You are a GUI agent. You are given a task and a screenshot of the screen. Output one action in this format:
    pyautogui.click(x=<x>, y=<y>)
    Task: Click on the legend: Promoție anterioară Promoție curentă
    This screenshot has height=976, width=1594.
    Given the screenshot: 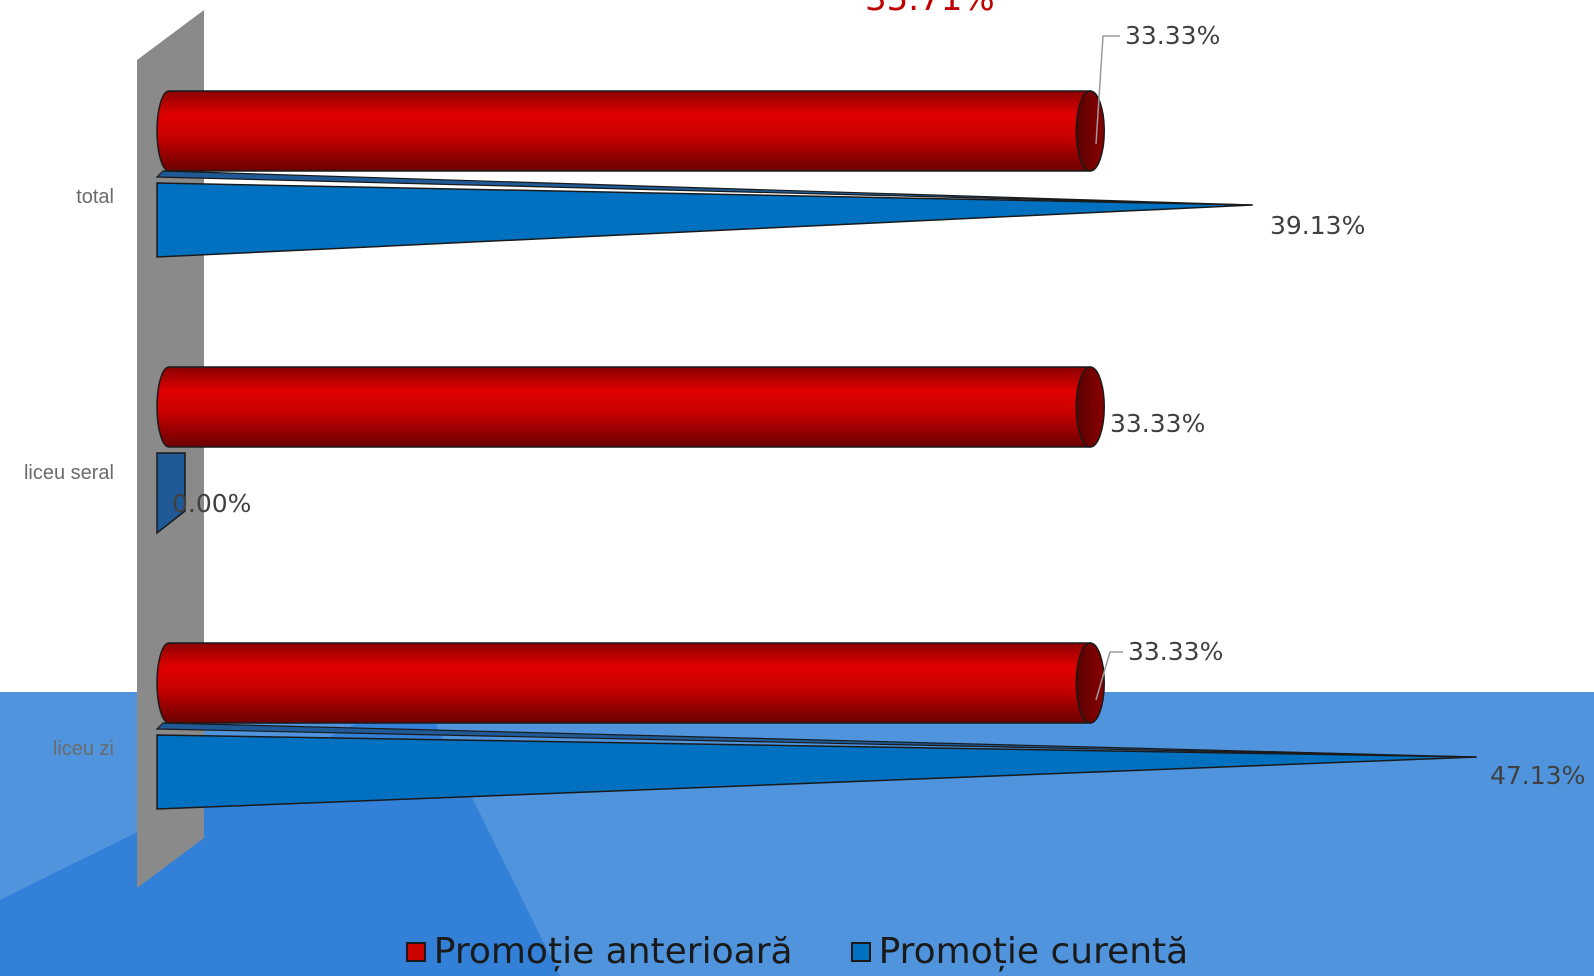 What is the action you would take?
    pyautogui.click(x=797, y=952)
    